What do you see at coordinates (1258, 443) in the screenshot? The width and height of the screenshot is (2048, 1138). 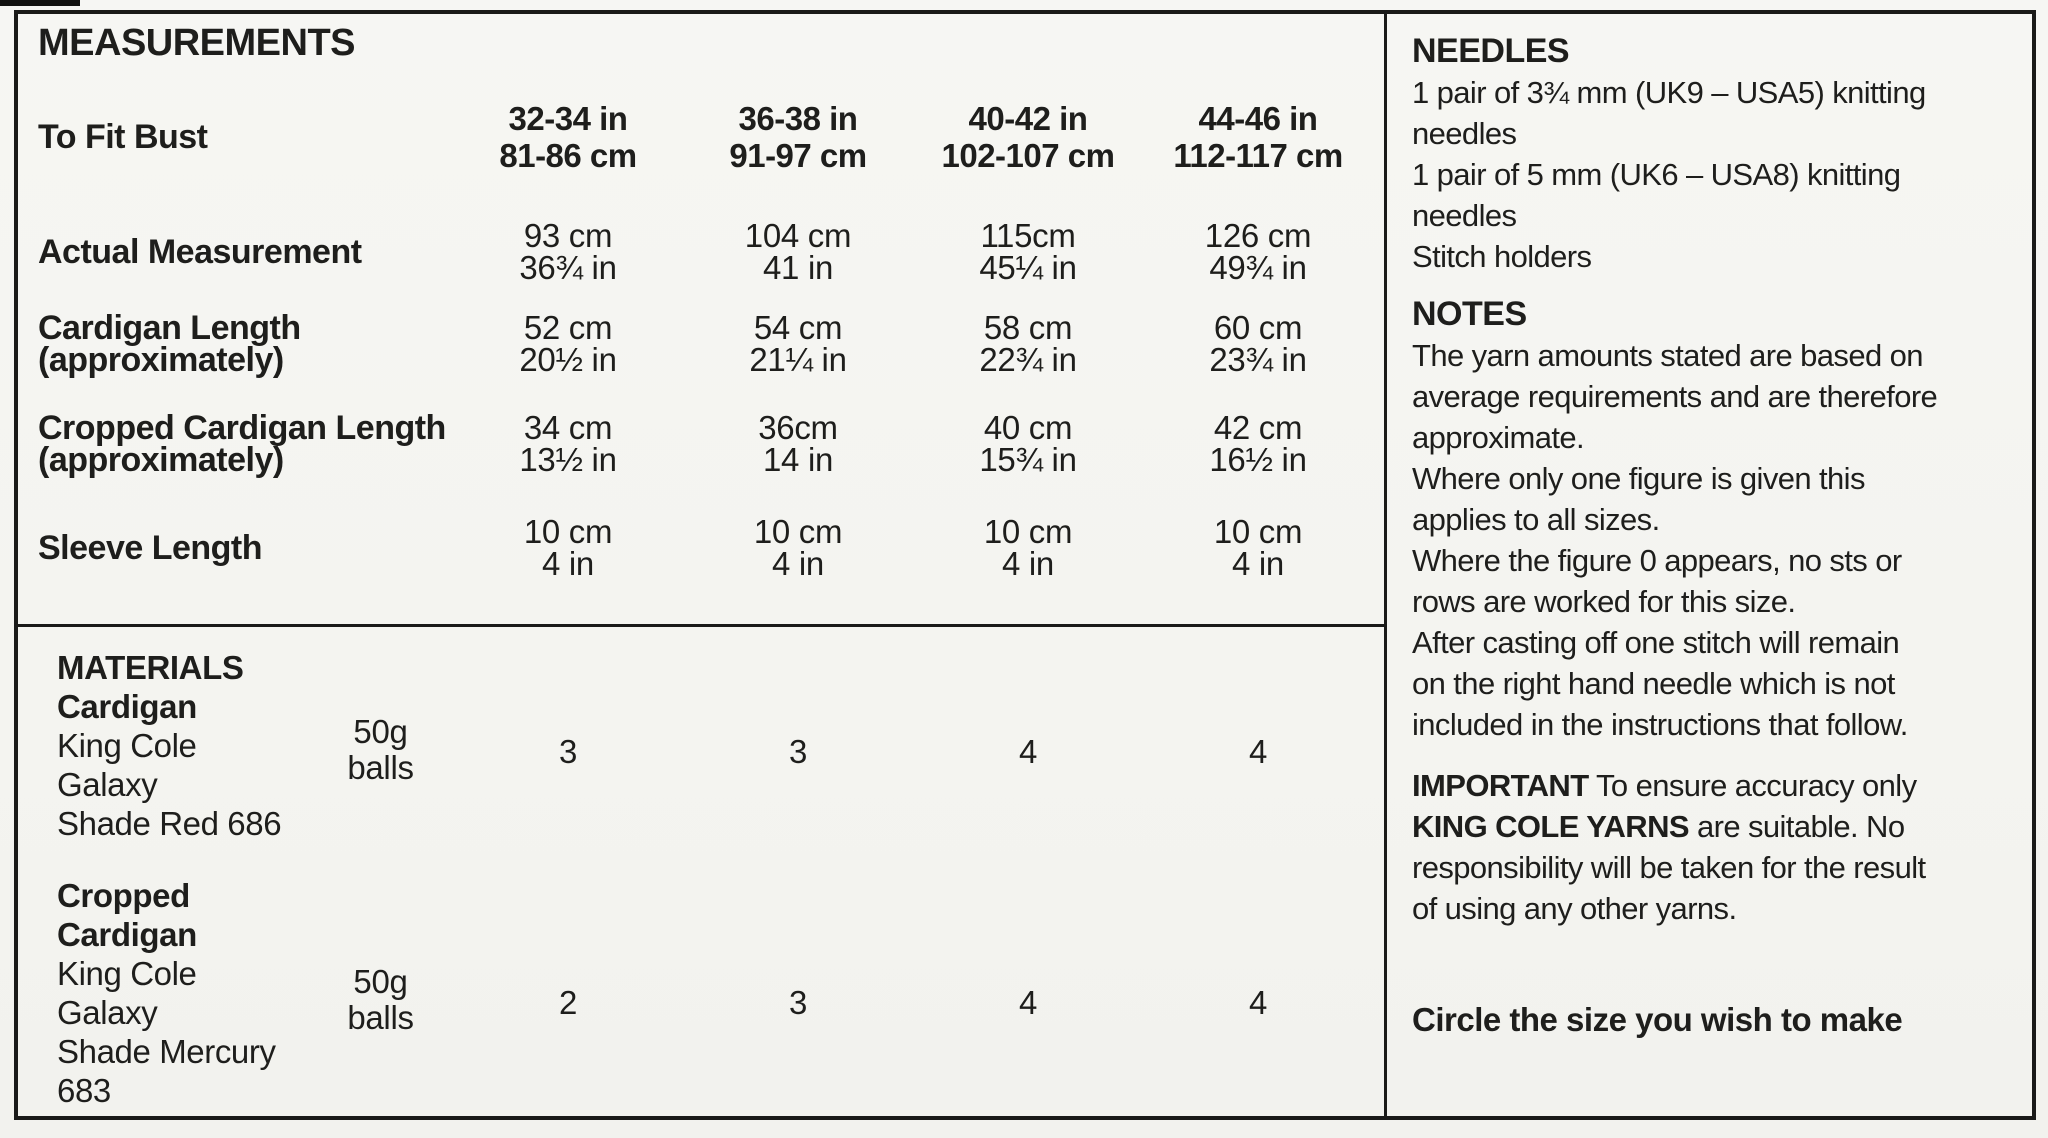 I see `measurement-cell: 42 cm 16½ in` at bounding box center [1258, 443].